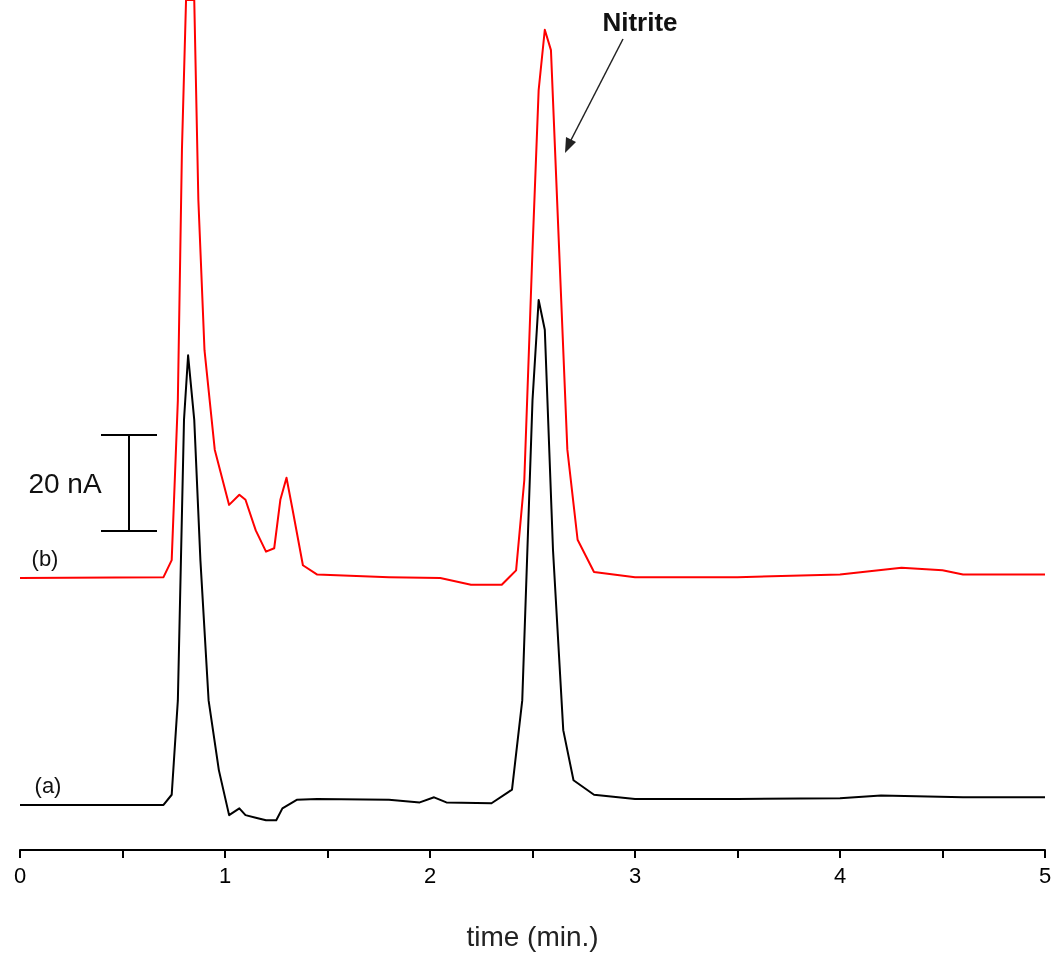 This screenshot has height=973, width=1057. Describe the element at coordinates (532, 936) in the screenshot. I see `x-axis-title: time (min.)` at that location.